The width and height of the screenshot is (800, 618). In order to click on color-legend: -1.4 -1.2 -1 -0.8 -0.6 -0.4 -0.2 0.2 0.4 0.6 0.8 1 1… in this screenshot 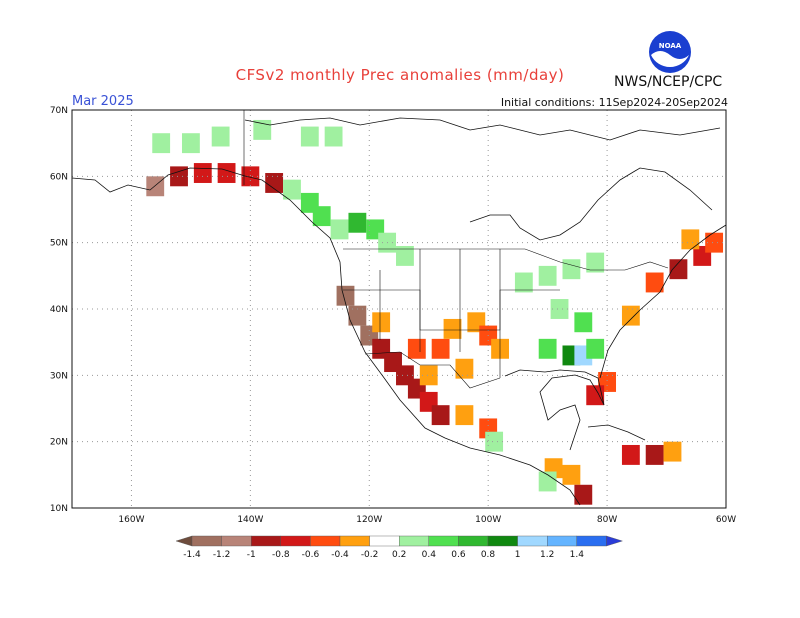, I will do `click(399, 547)`.